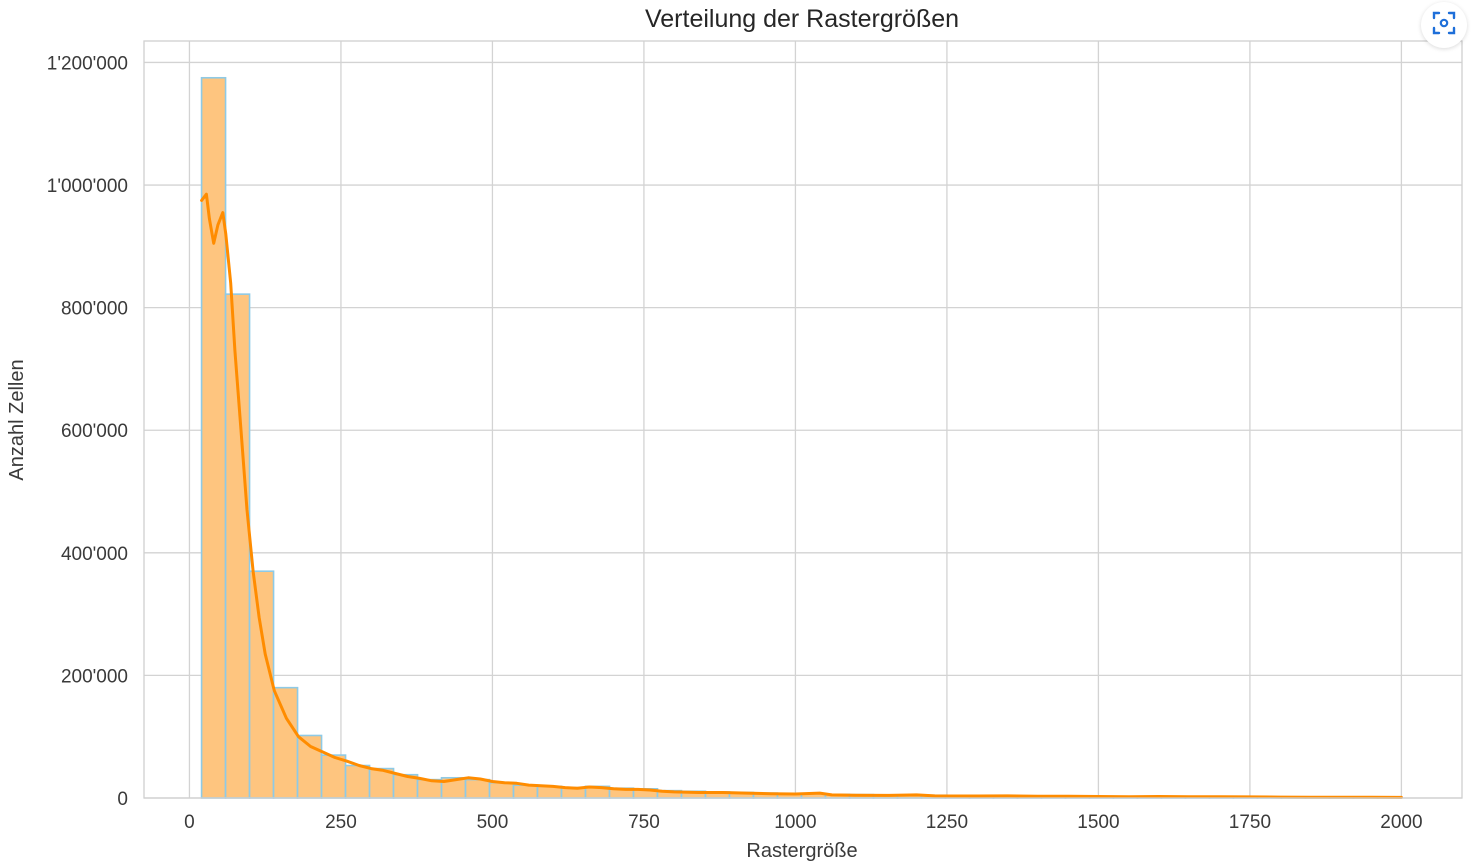  I want to click on x-tick-label: 250, so click(341, 822).